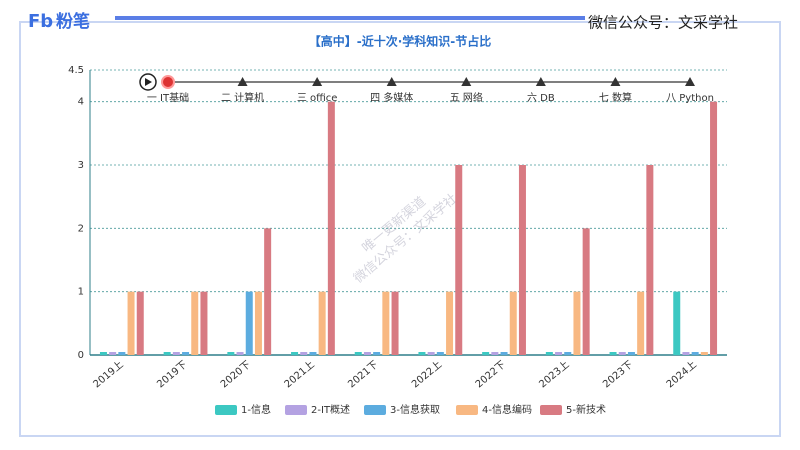  I want to click on legend-label: 3-信息获取, so click(415, 409).